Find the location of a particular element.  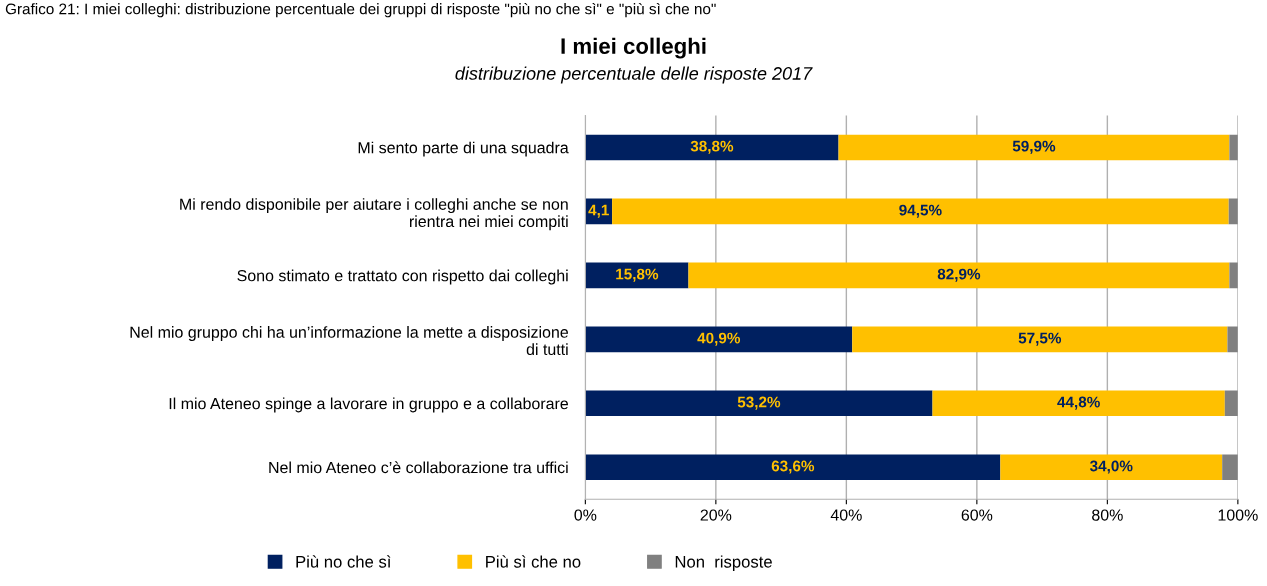

chart-subtitle: distribuzione percentuale delle risposte 2017 is located at coordinates (634, 75).